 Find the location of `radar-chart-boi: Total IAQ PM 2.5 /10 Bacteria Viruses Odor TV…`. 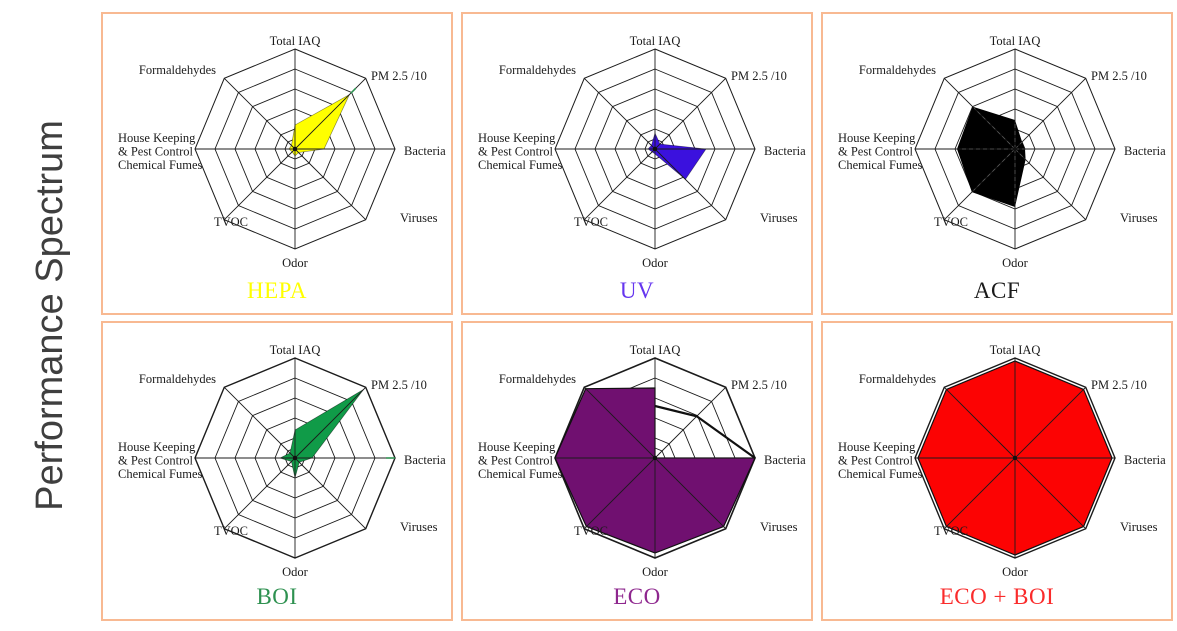

radar-chart-boi: Total IAQ PM 2.5 /10 Bacteria Viruses Odor TV… is located at coordinates (282, 461).